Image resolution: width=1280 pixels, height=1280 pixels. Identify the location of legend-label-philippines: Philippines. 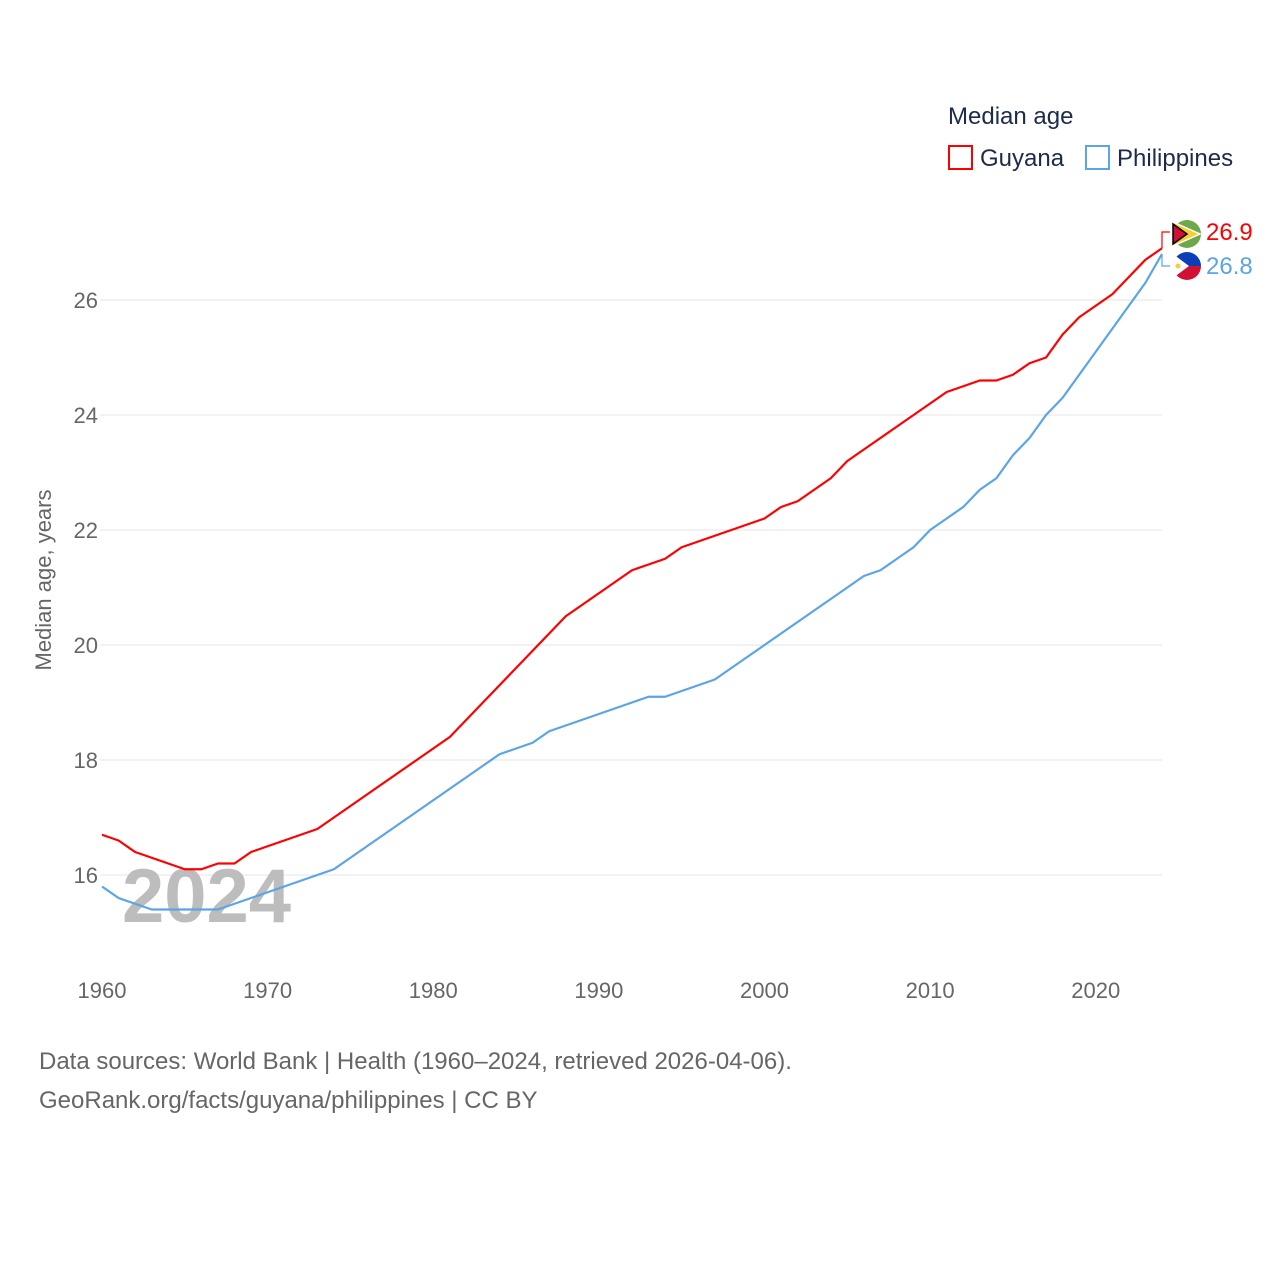
(1175, 158).